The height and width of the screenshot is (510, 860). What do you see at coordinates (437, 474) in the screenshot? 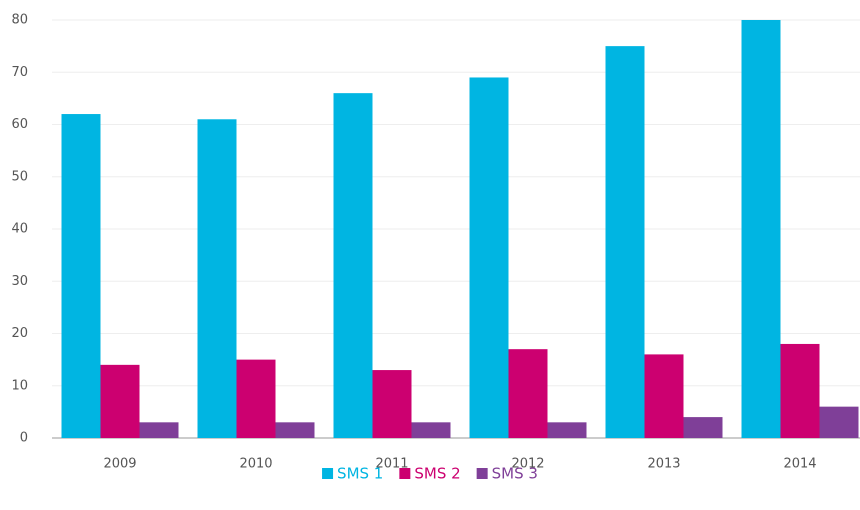
I see `legend-label: SMS 2` at bounding box center [437, 474].